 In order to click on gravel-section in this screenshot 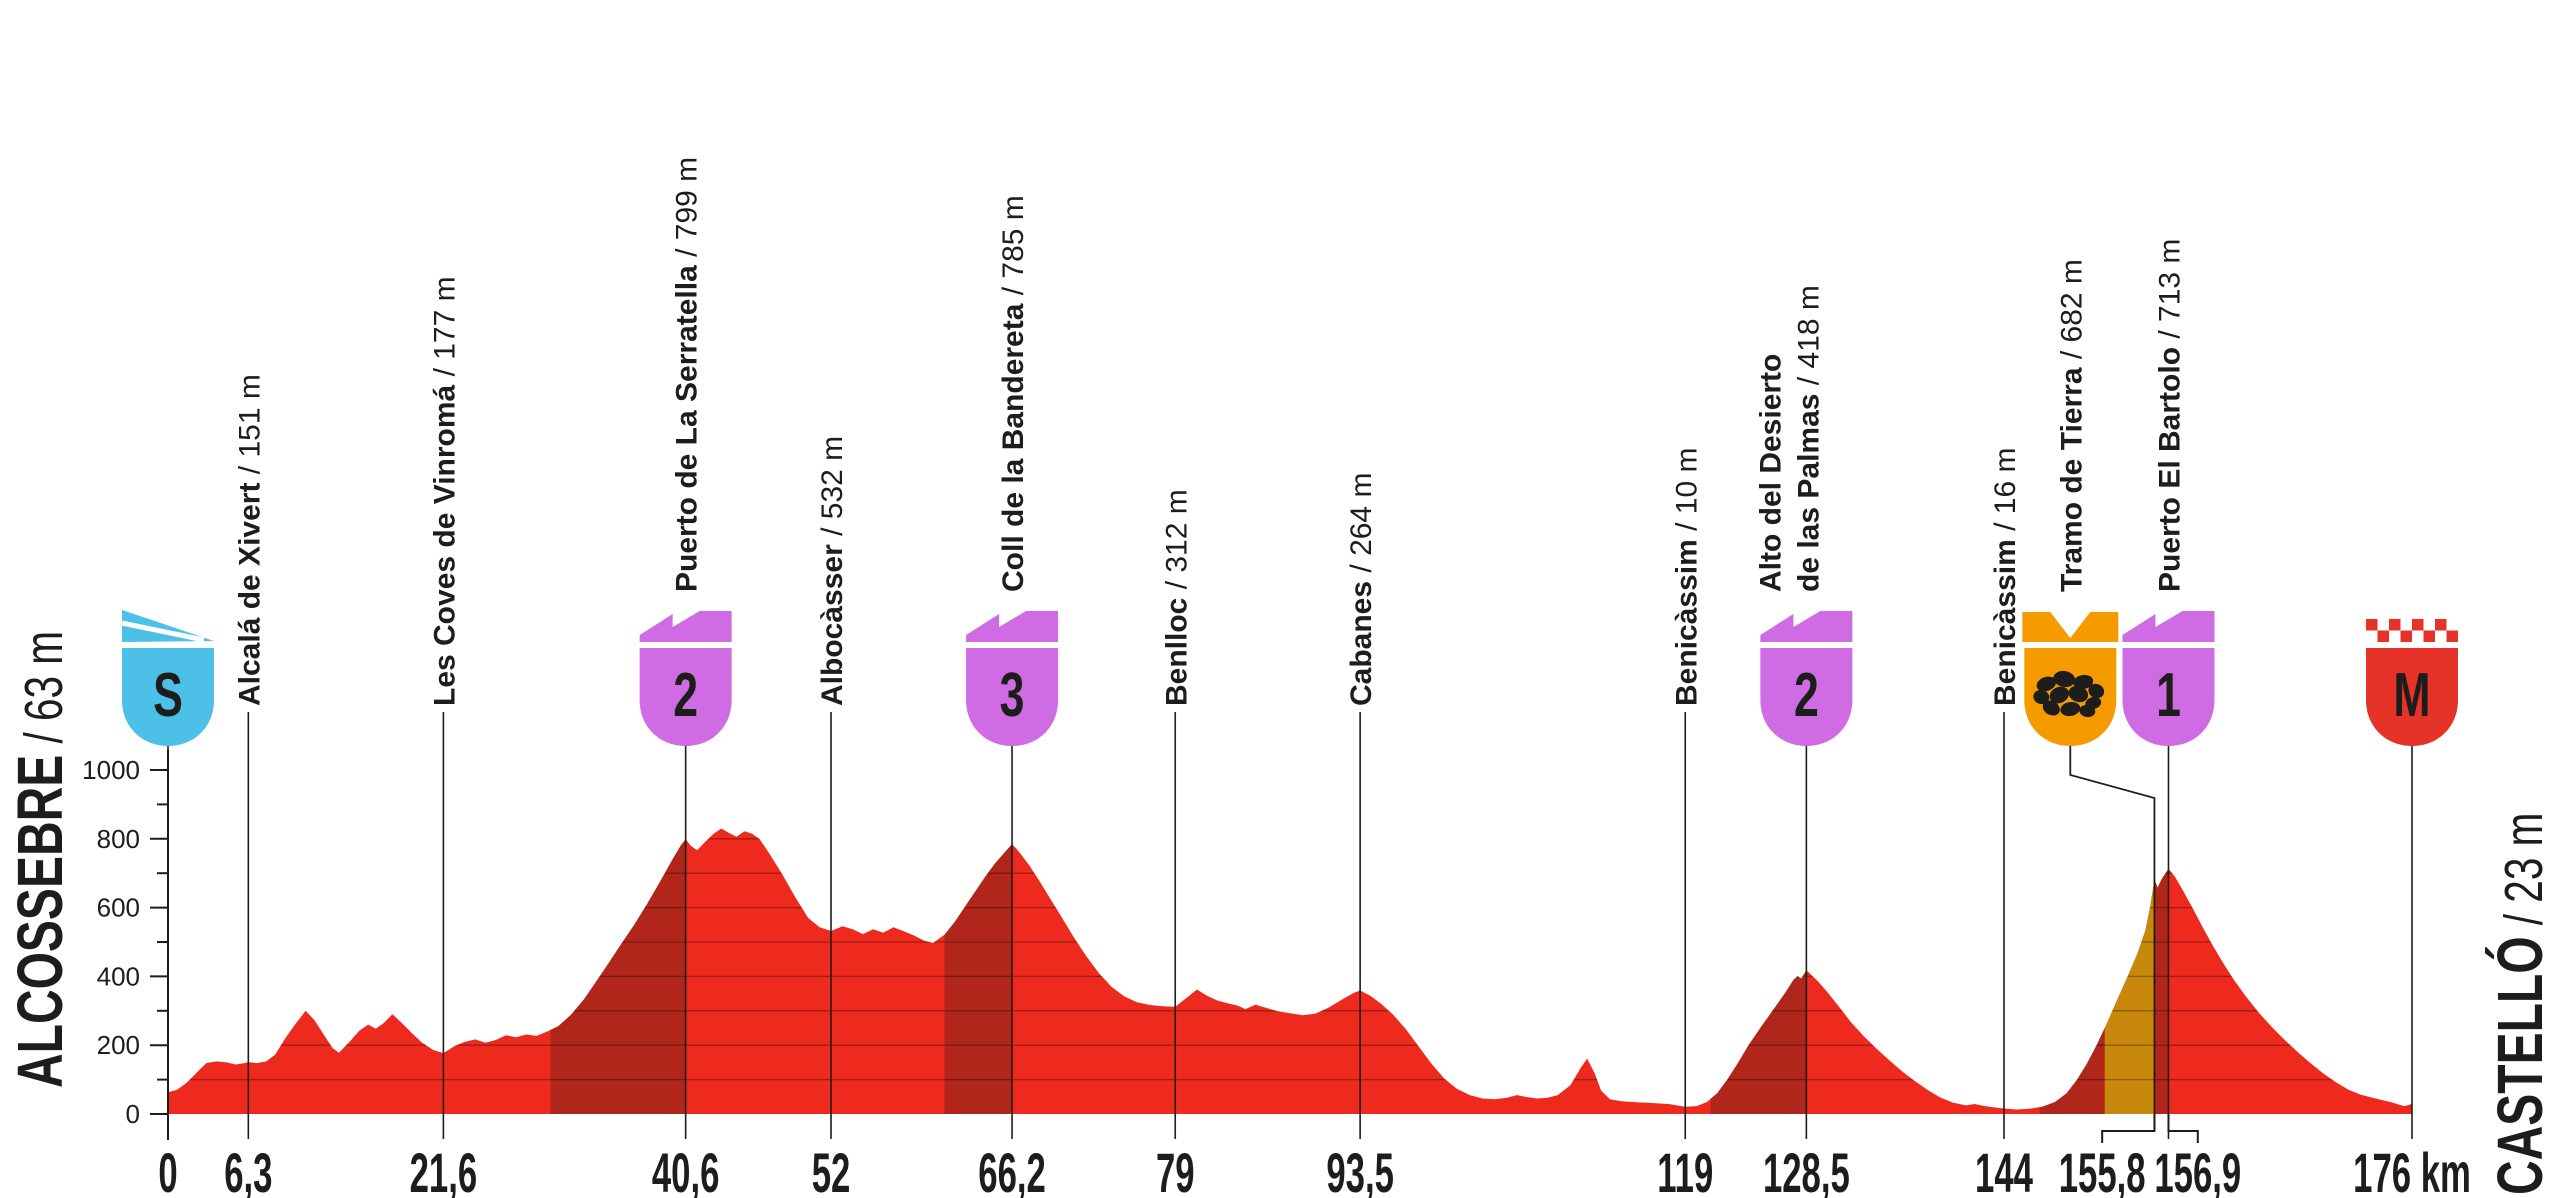, I will do `click(2129, 971)`.